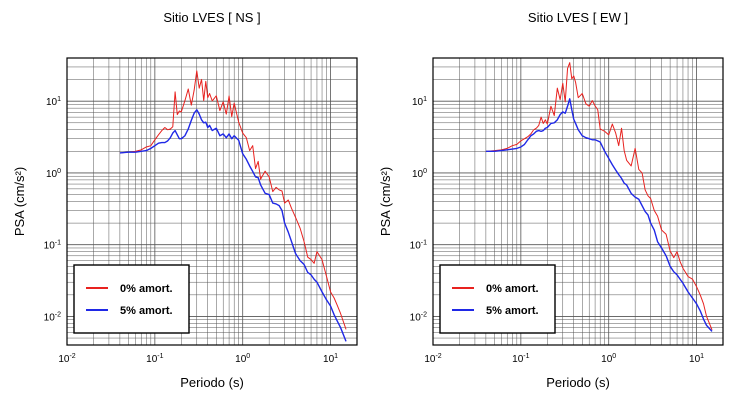 This screenshot has width=730, height=400. What do you see at coordinates (578, 17) in the screenshot?
I see `chart-title: Sitio LVES [ EW ]` at bounding box center [578, 17].